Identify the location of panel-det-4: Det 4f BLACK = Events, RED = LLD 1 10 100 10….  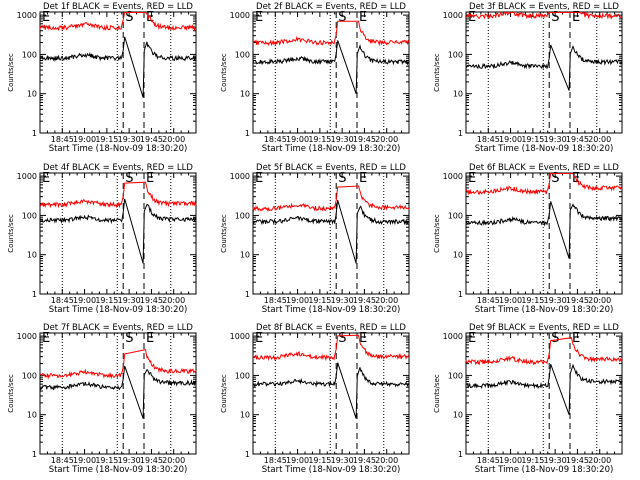
(102, 239).